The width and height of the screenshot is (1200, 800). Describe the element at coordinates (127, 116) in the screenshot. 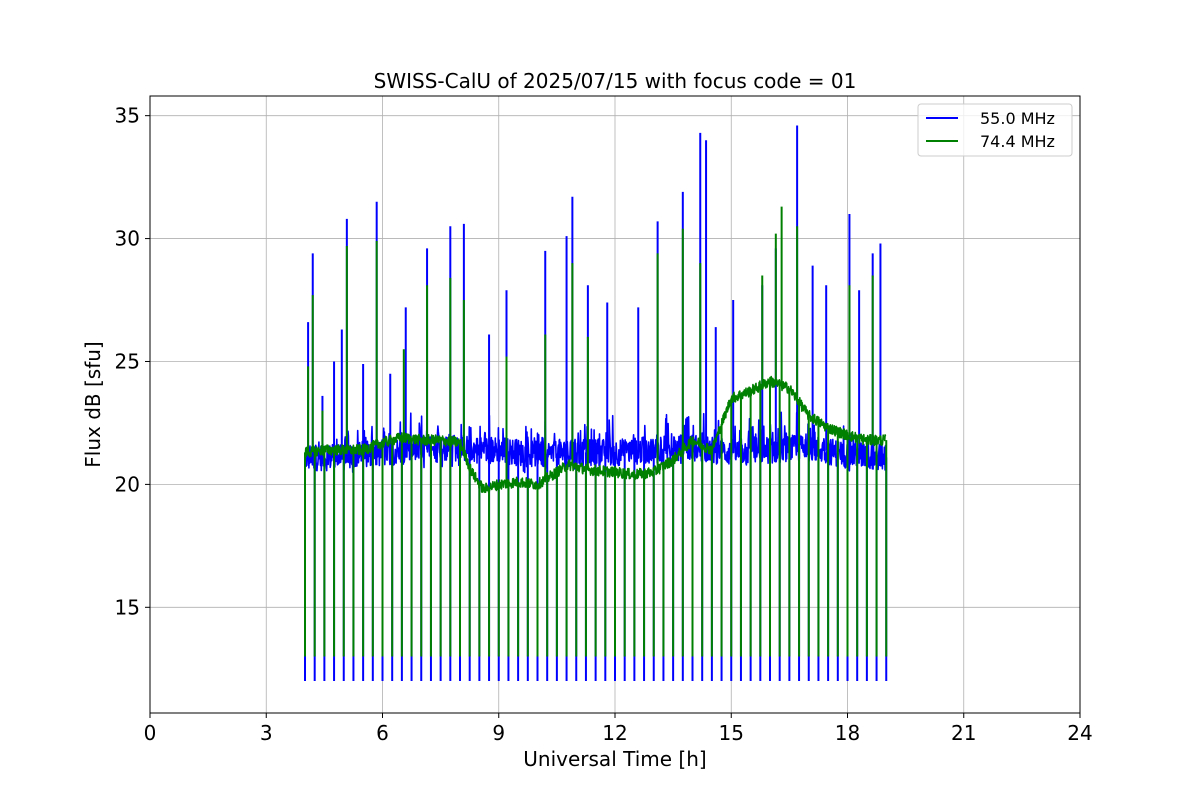

I see `y-tick-label: 35` at that location.